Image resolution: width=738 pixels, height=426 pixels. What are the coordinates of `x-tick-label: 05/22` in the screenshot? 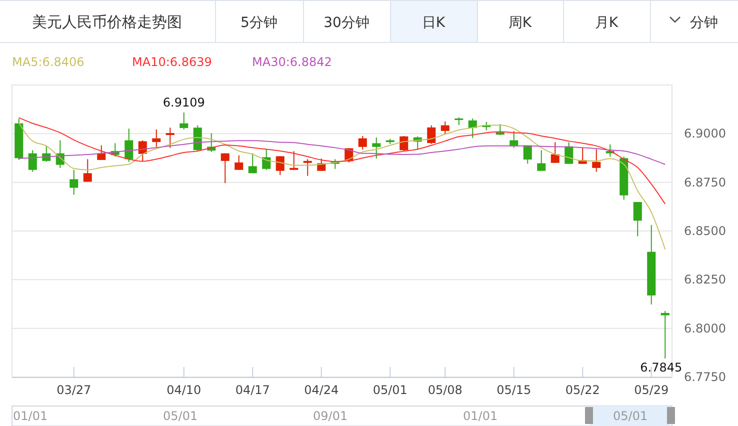 It's located at (582, 390).